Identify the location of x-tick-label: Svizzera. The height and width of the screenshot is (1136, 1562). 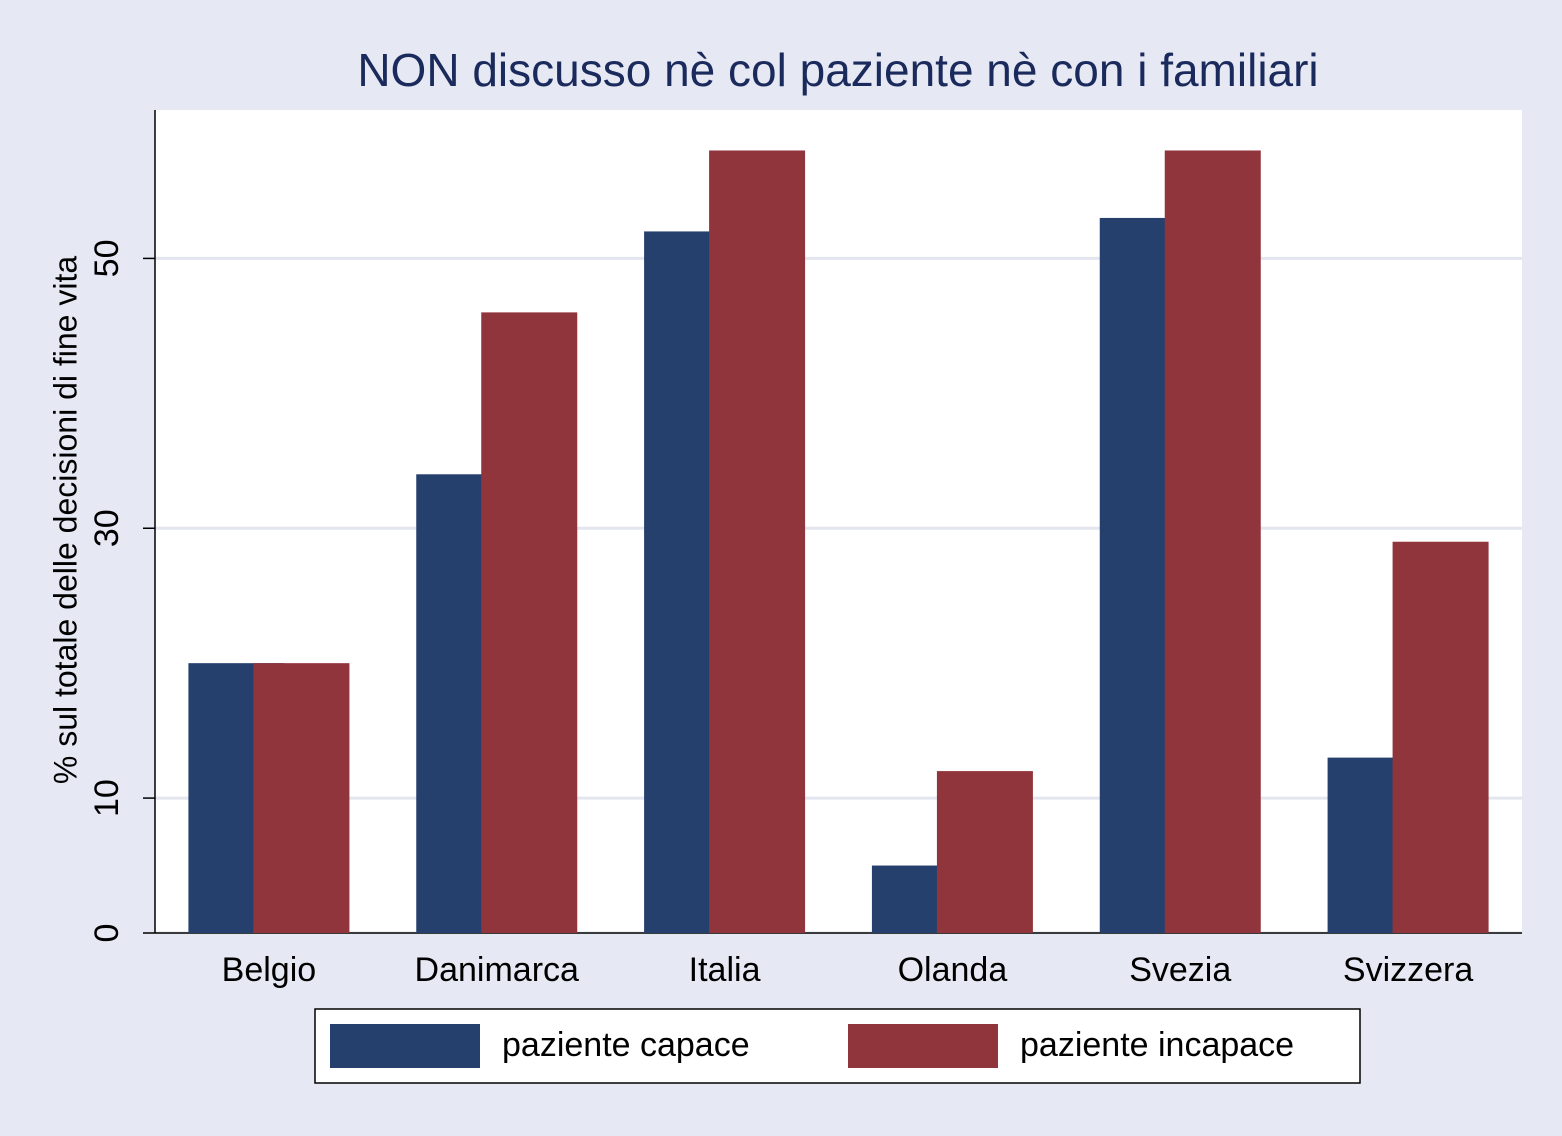
(1408, 970).